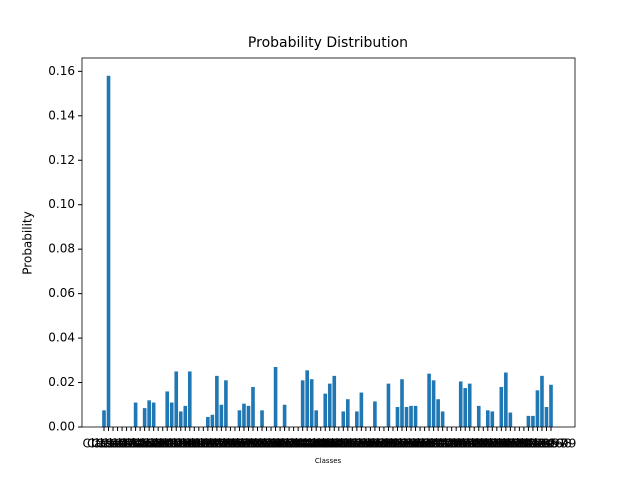 This screenshot has height=480, width=640. What do you see at coordinates (284, 444) in the screenshot?
I see `x-tick-label: Class 40` at bounding box center [284, 444].